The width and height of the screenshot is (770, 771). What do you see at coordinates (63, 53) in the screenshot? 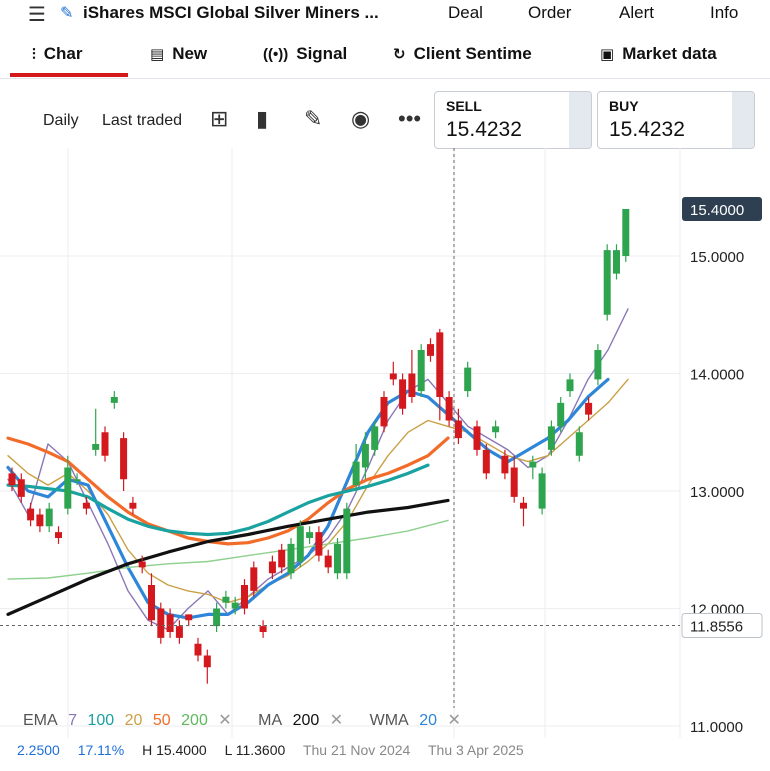
I see `tab-chart-label: Char` at bounding box center [63, 53].